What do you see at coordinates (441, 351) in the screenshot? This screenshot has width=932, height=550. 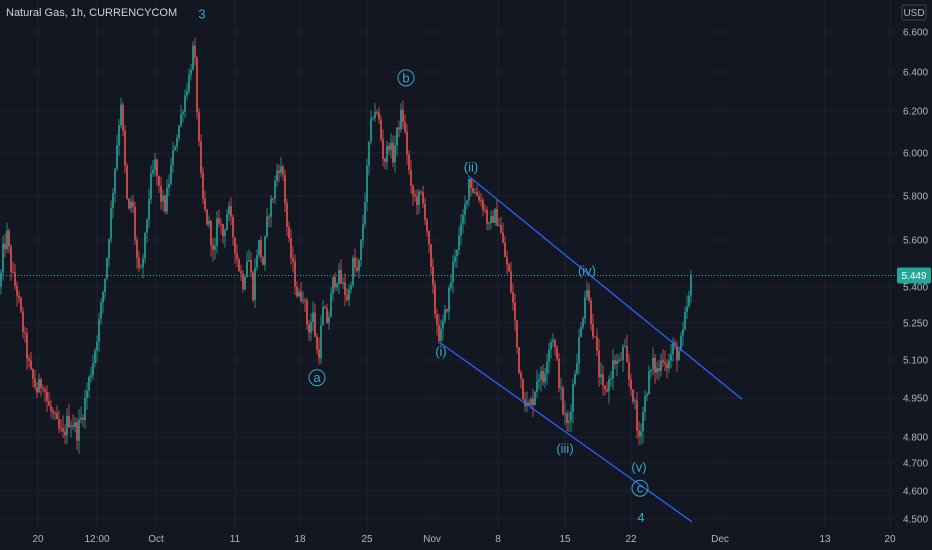 I see `wave-label: (i)` at bounding box center [441, 351].